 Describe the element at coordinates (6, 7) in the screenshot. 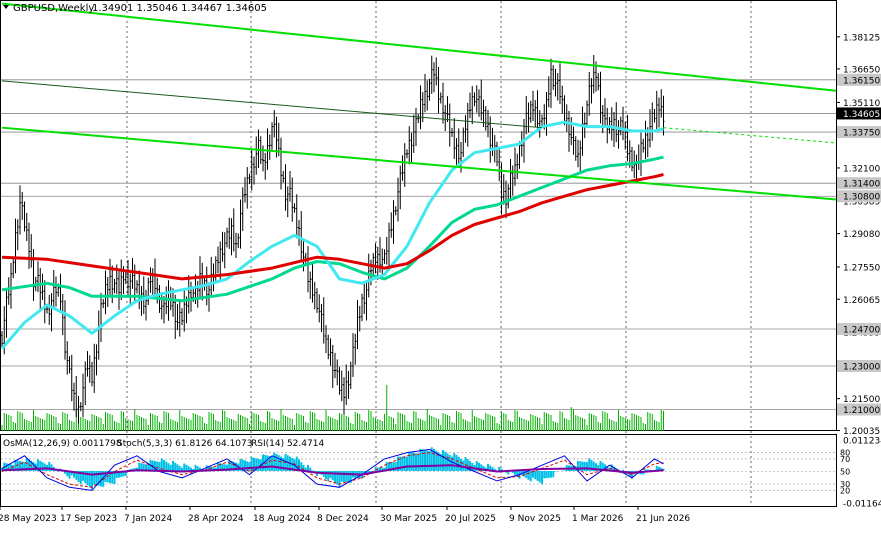

I see `dropdown-triangle-icon` at that location.